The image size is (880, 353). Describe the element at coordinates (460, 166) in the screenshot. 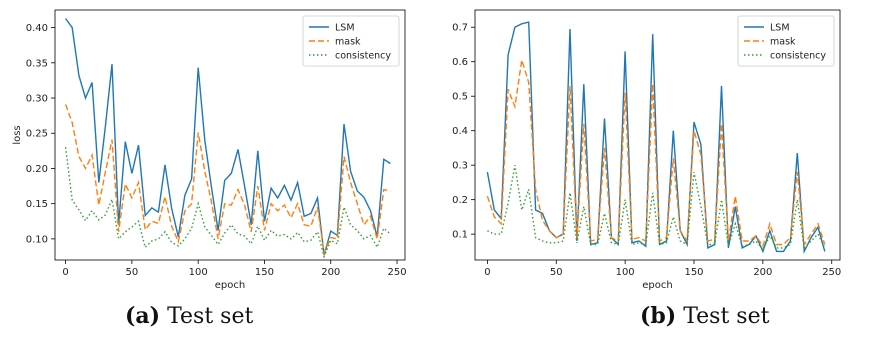

I see `y-tick-label: 0.3` at that location.